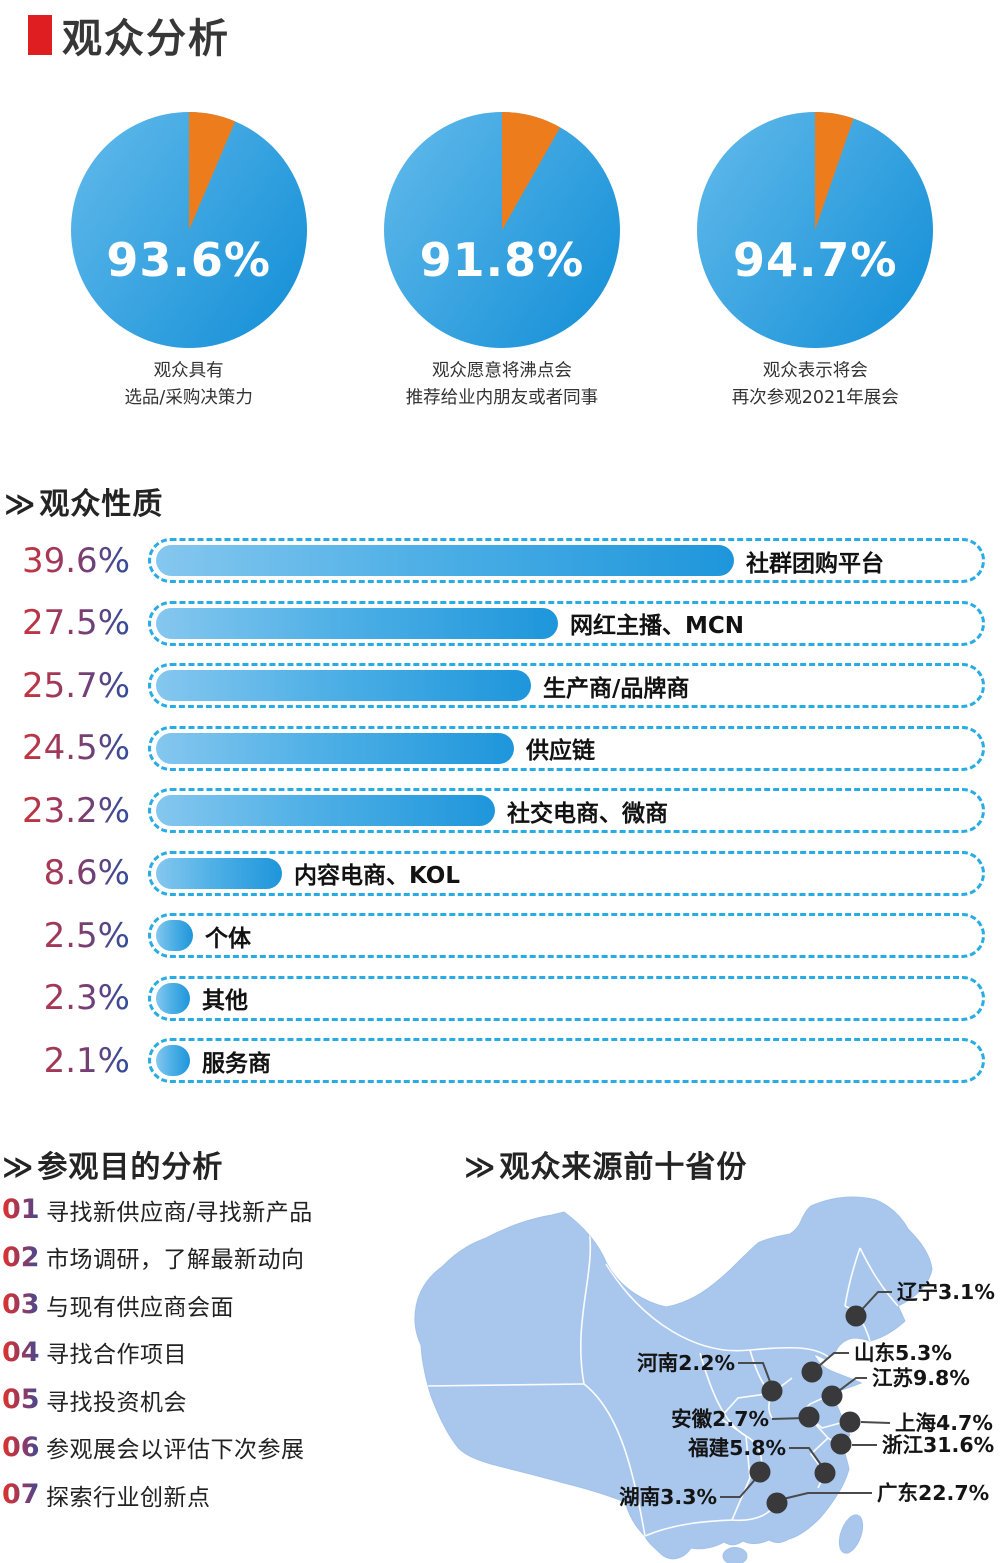  I want to click on bar-track: 个体, so click(566, 935).